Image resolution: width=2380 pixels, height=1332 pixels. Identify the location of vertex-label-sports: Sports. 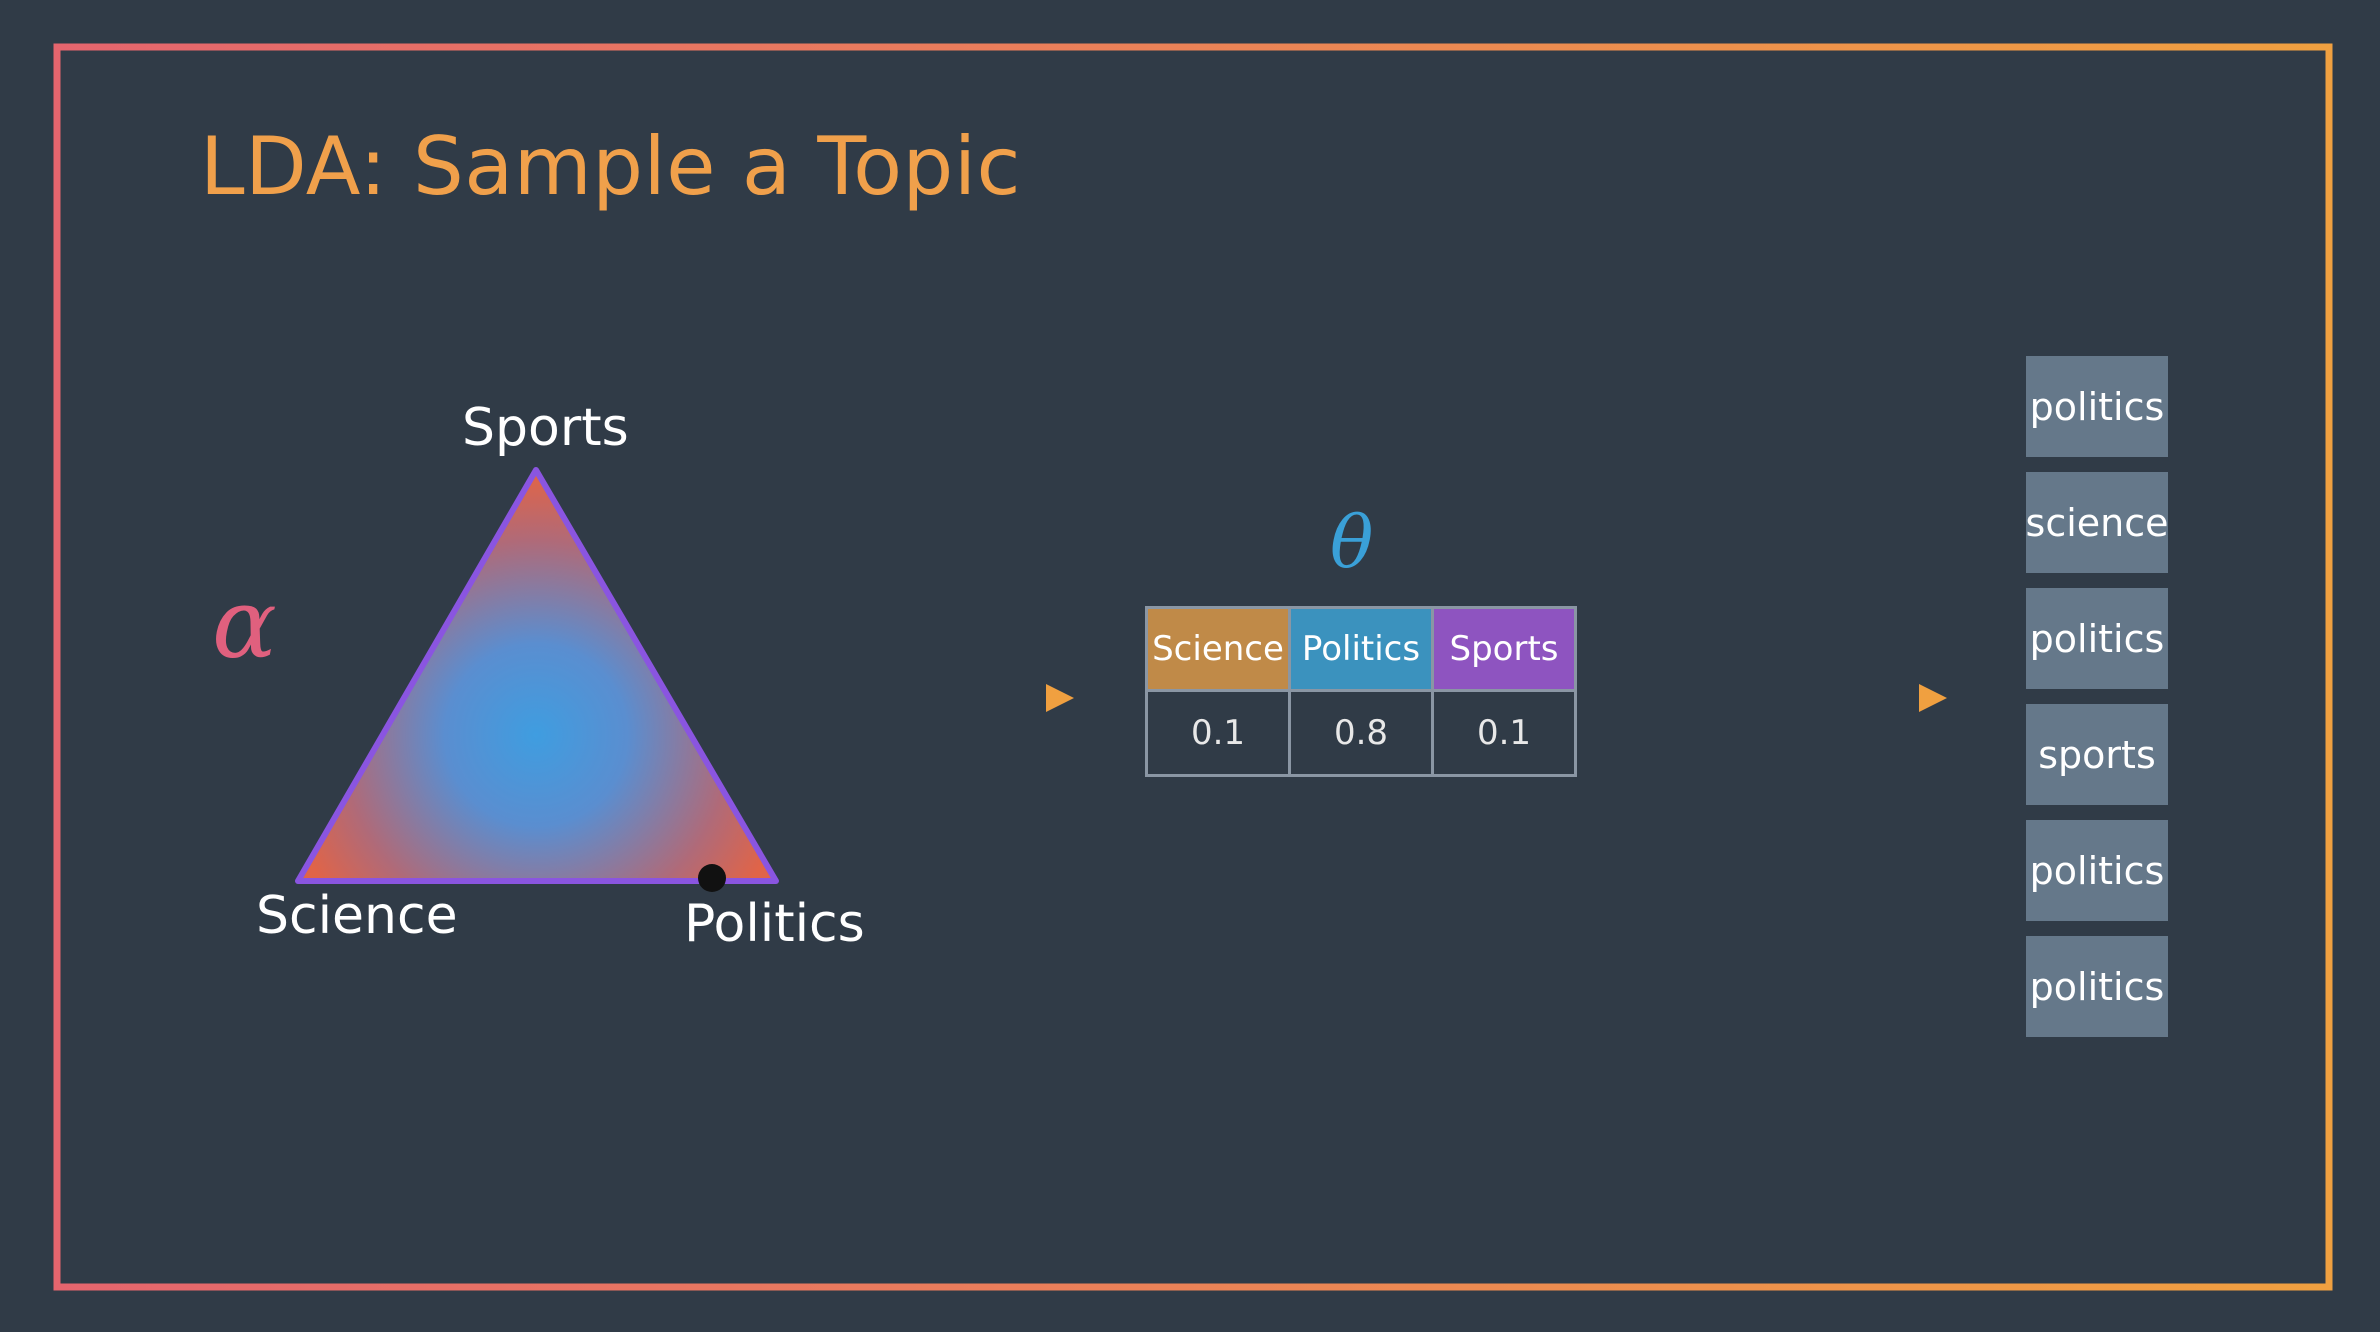
(545, 428).